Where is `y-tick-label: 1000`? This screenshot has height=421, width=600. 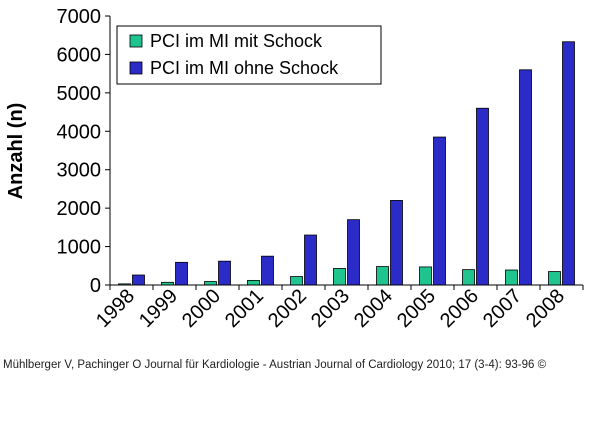 y-tick-label: 1000 is located at coordinates (79, 248).